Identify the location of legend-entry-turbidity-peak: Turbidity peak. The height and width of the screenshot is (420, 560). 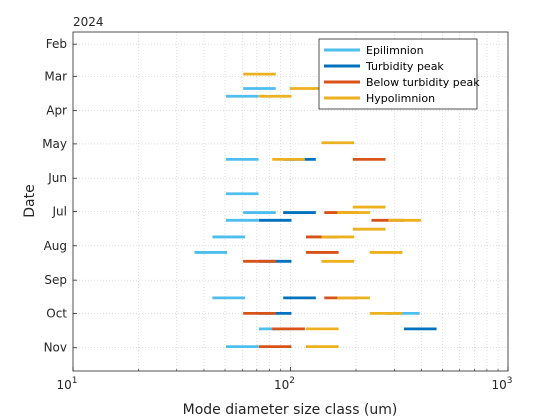
(384, 66).